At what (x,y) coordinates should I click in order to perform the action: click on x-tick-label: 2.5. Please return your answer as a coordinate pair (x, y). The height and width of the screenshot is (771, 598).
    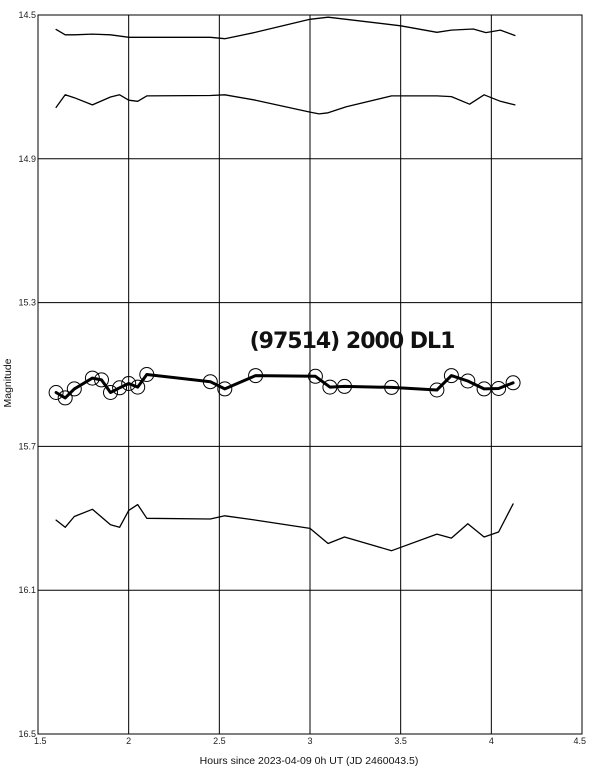
    Looking at the image, I should click on (219, 741).